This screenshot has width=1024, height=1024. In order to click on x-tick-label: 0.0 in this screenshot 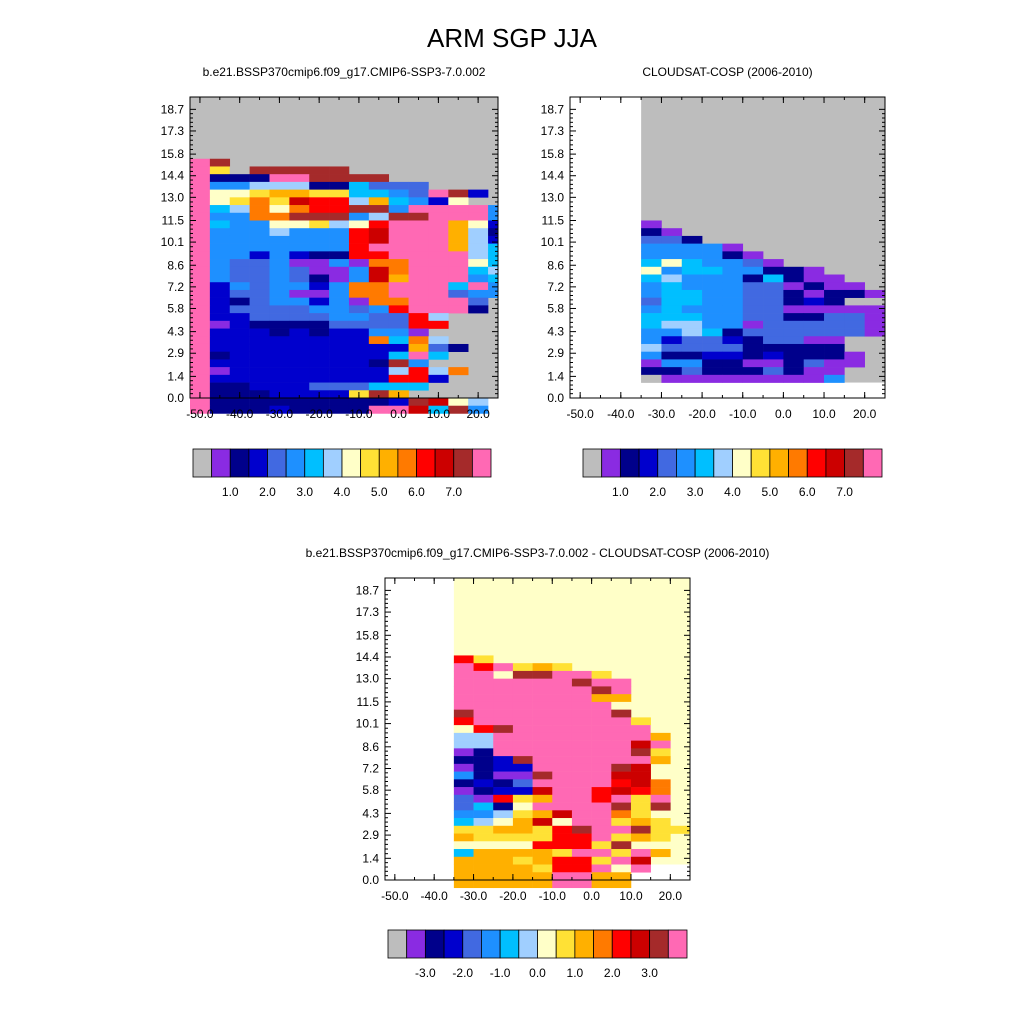, I will do `click(591, 896)`.